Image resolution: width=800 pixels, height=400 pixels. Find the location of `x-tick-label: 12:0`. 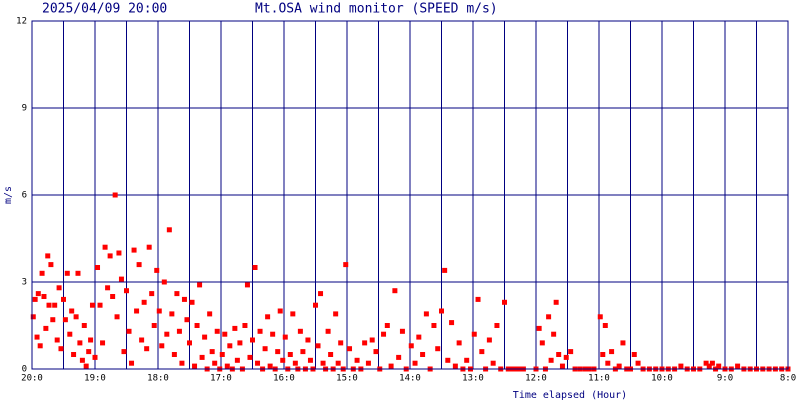

x-tick-label: 12:0 is located at coordinates (536, 379).